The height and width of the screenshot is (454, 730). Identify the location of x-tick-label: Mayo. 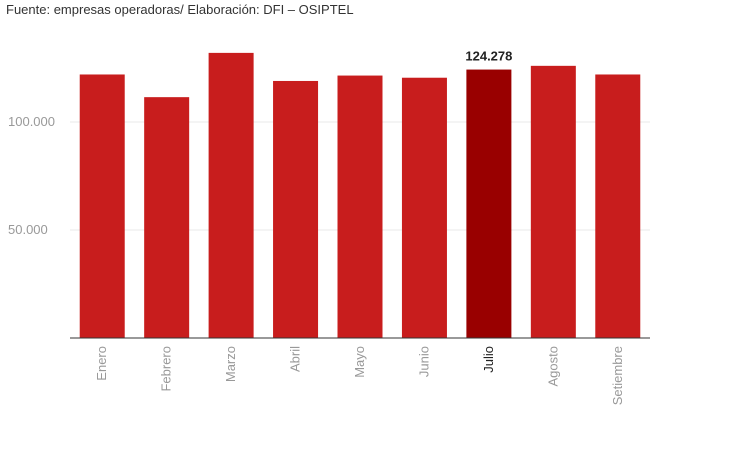
(359, 362).